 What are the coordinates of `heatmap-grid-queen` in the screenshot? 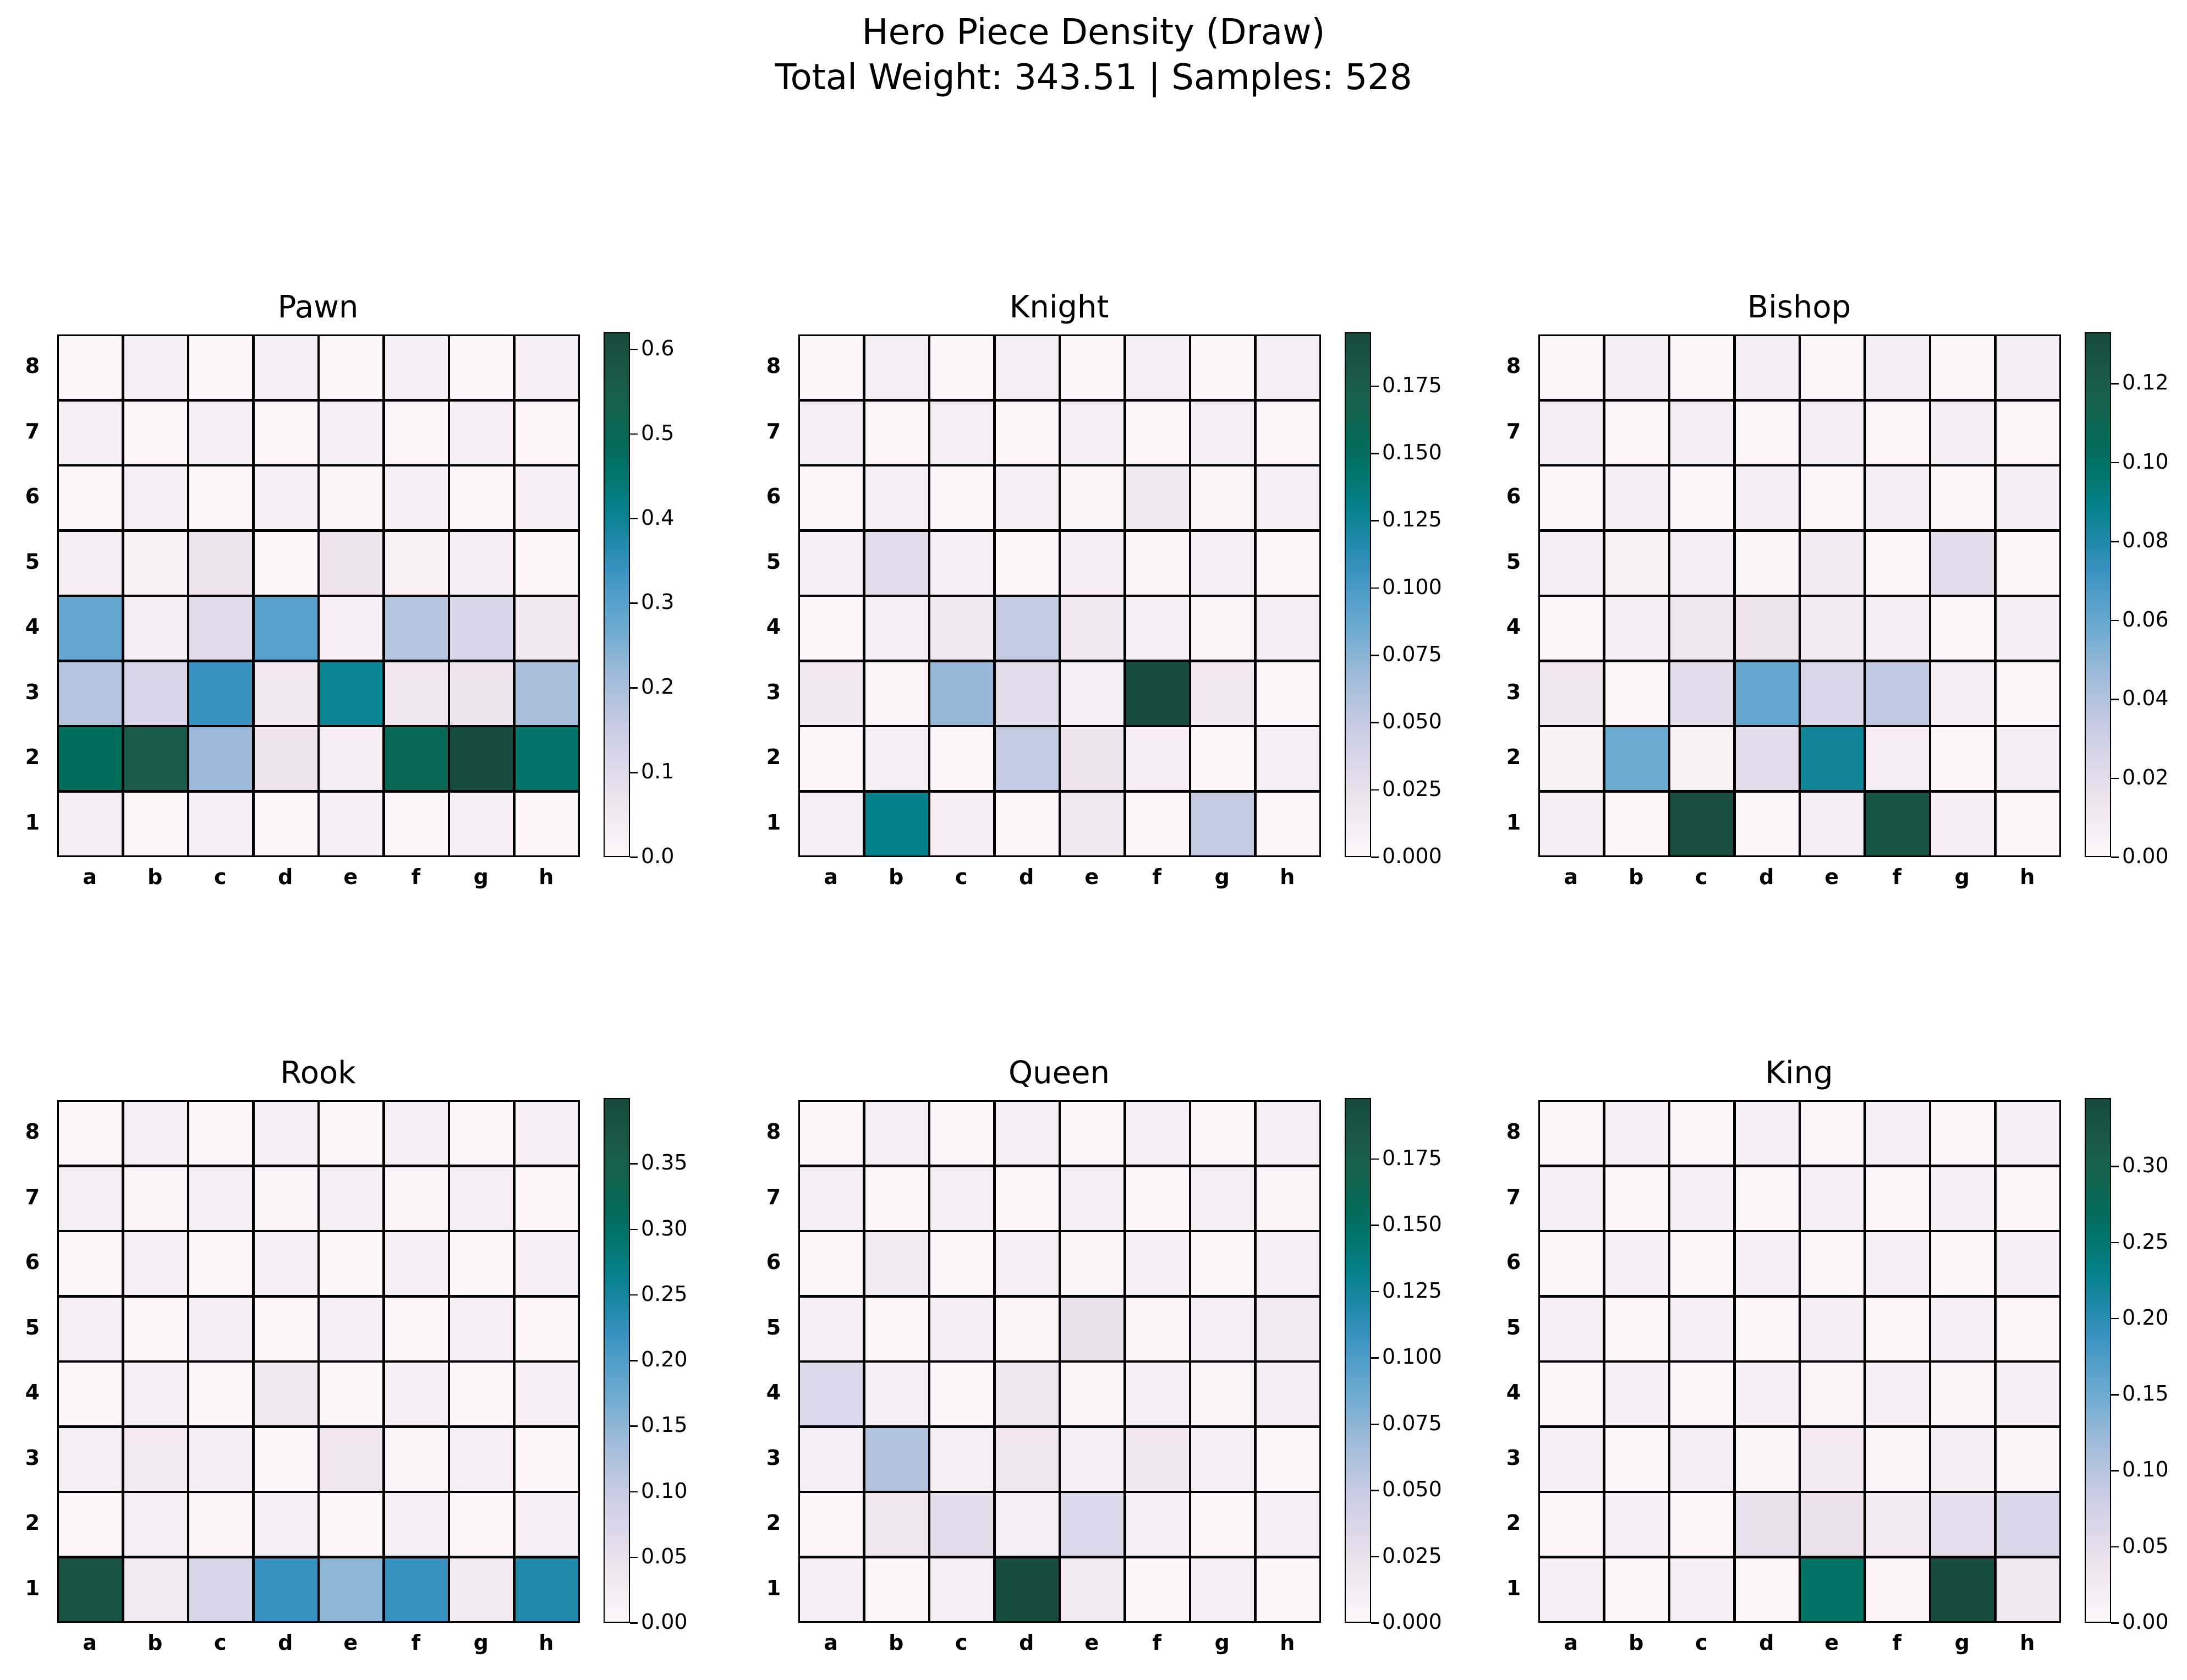 It's located at (1059, 1361).